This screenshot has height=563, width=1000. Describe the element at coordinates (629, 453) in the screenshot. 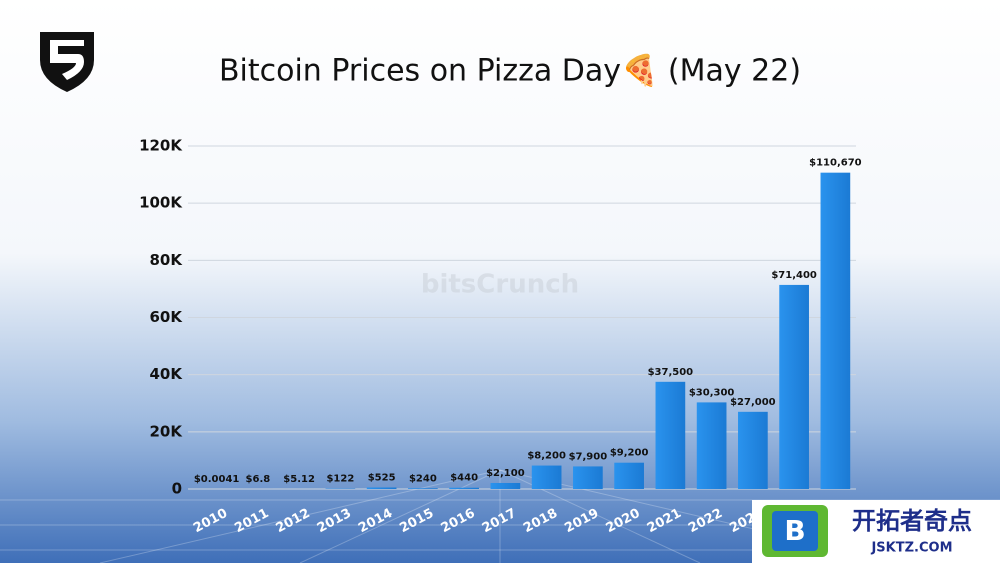

I see `value-label: $9,200` at that location.